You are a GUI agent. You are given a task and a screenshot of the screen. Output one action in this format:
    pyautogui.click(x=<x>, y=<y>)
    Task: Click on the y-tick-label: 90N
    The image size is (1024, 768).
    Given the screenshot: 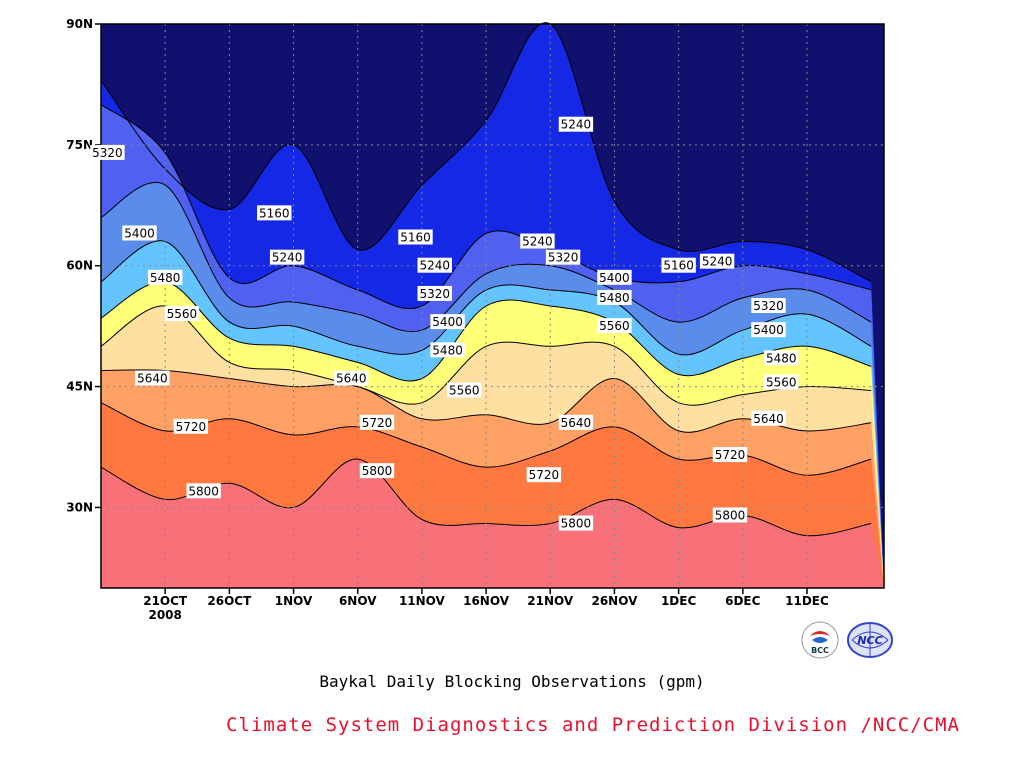 What is the action you would take?
    pyautogui.click(x=79, y=24)
    